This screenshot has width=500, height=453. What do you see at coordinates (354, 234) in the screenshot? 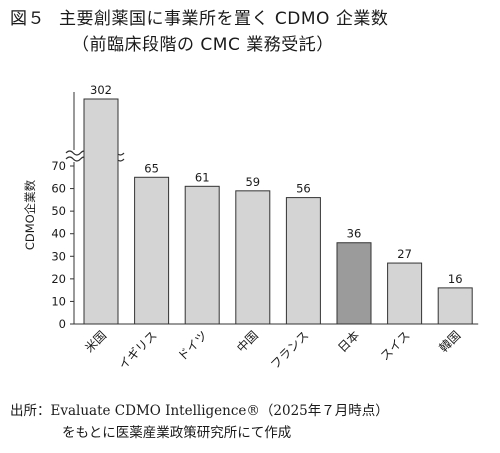
I see `value-label: 36` at bounding box center [354, 234].